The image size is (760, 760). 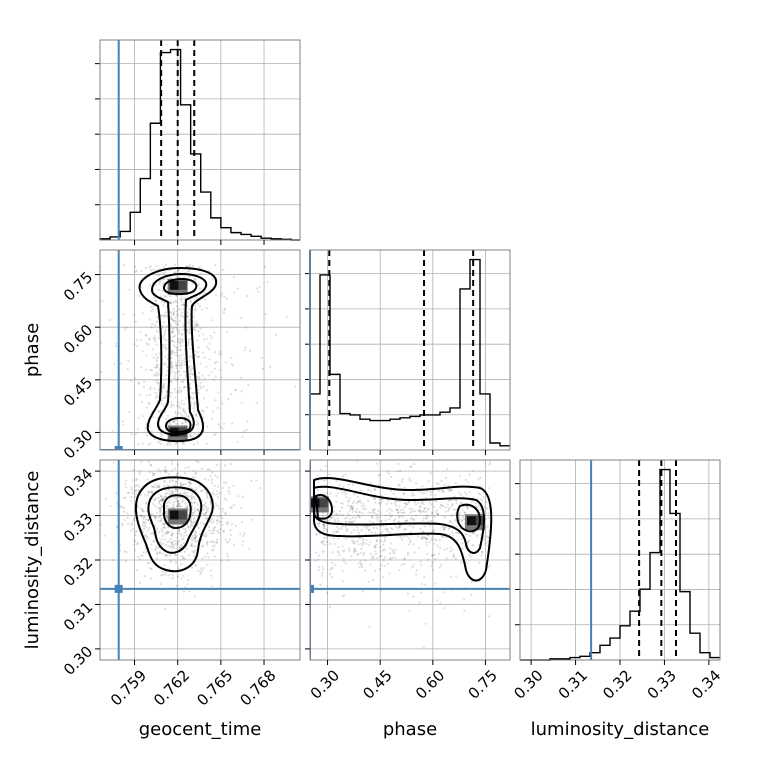 I want to click on panel-contents, so click(x=410, y=560).